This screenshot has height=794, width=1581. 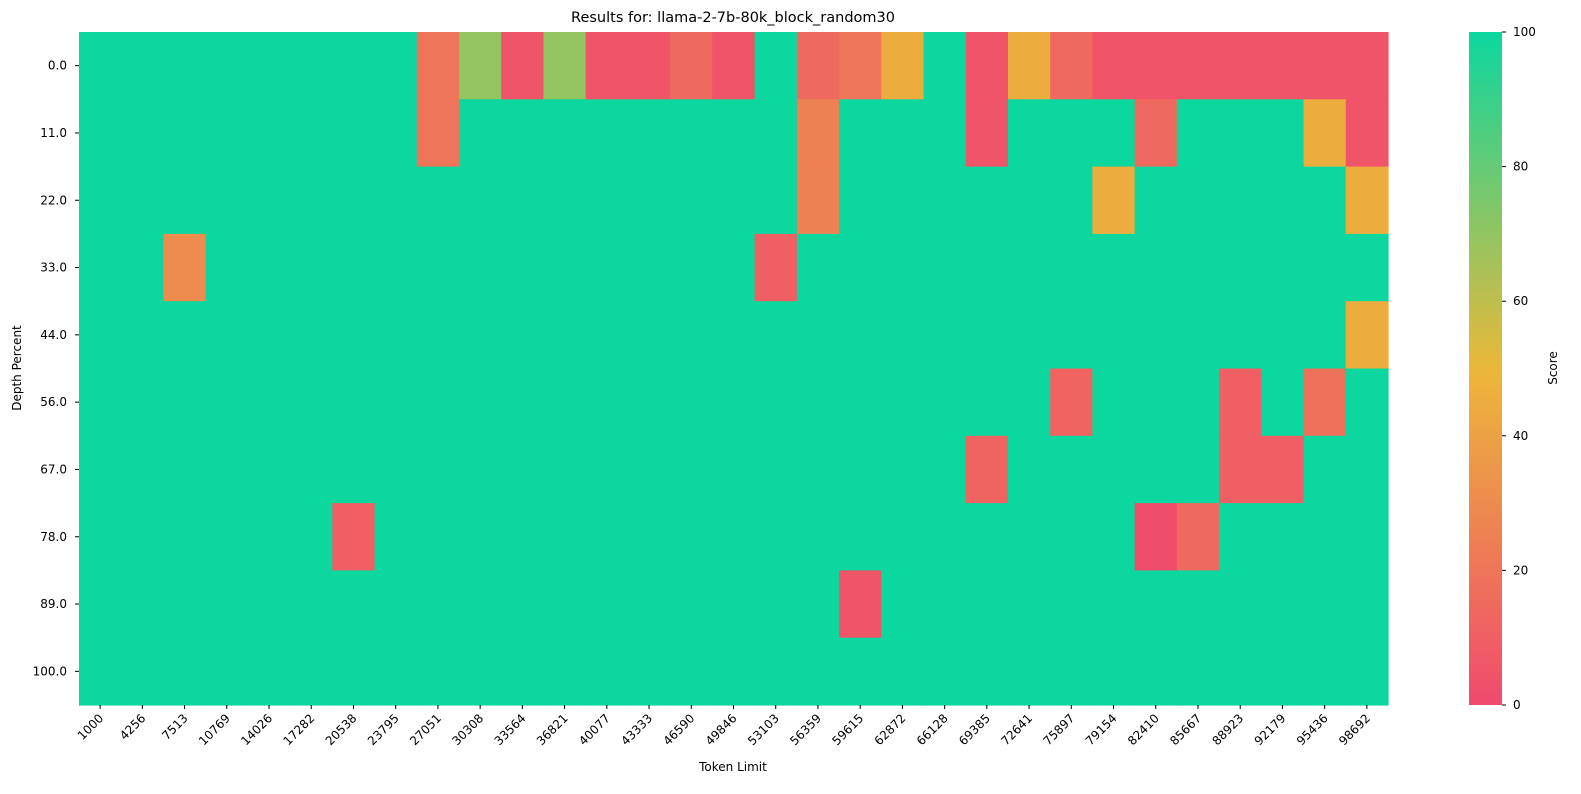 I want to click on x-tick-label: 79154, so click(x=1101, y=729).